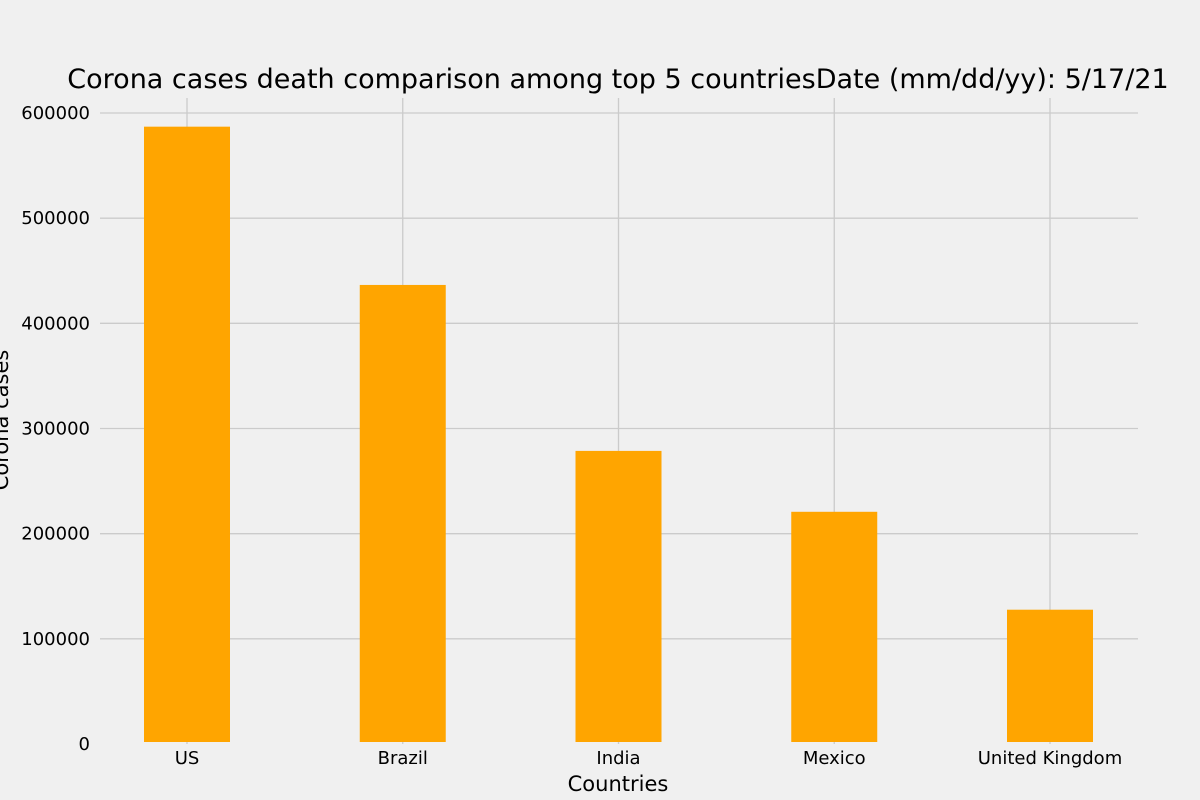 This screenshot has width=1200, height=800. What do you see at coordinates (6, 420) in the screenshot?
I see `y-axis-label: Corona cases` at bounding box center [6, 420].